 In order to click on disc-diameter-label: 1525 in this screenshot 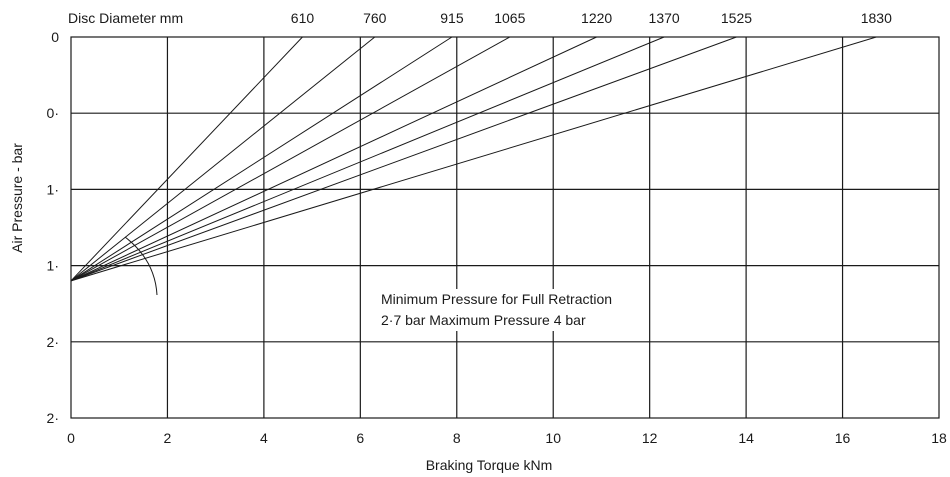, I will do `click(736, 18)`.